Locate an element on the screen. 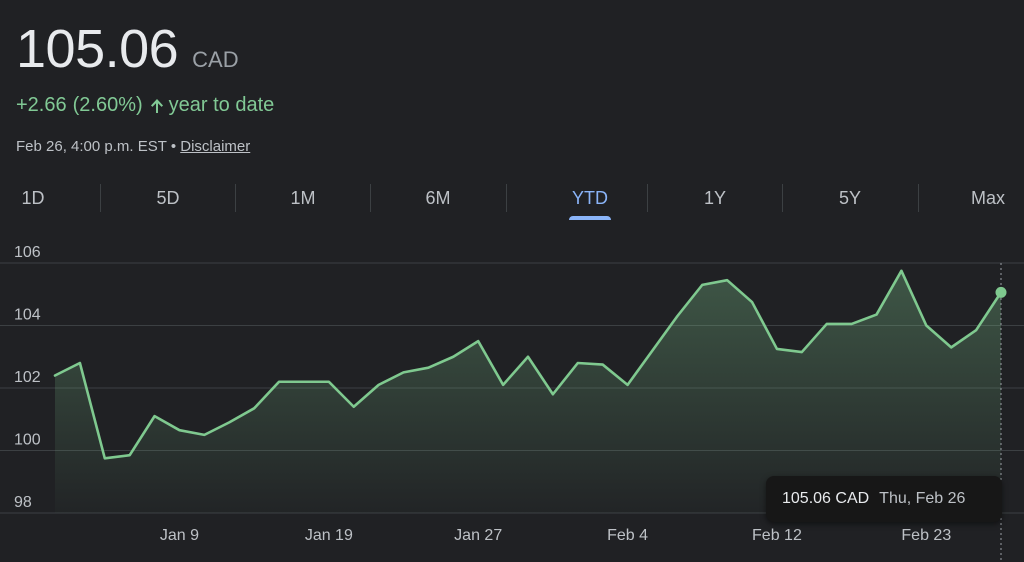  x-tick-label: Feb 4 is located at coordinates (627, 535).